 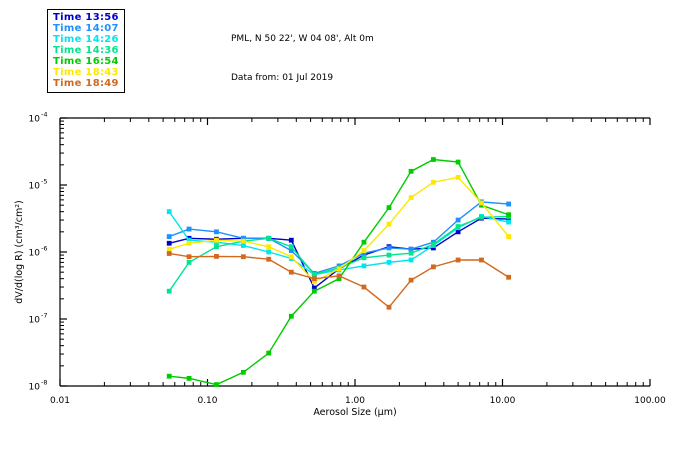 I want to click on y-tick-label-exponent: -8, so click(x=44, y=383).